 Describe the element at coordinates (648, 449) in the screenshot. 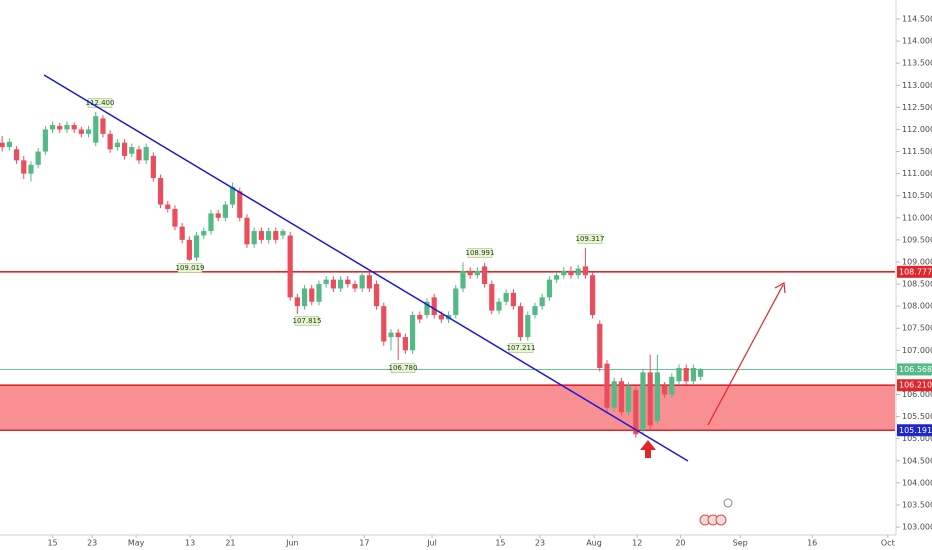

I see `up-arrow` at that location.